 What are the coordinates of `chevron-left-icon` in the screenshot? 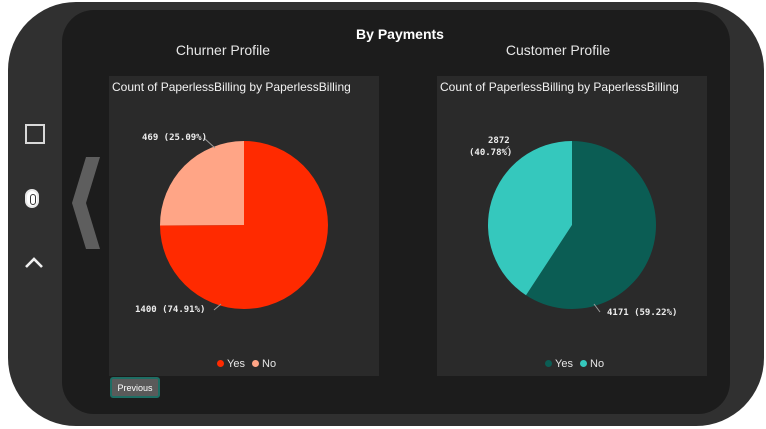 It's located at (86, 203).